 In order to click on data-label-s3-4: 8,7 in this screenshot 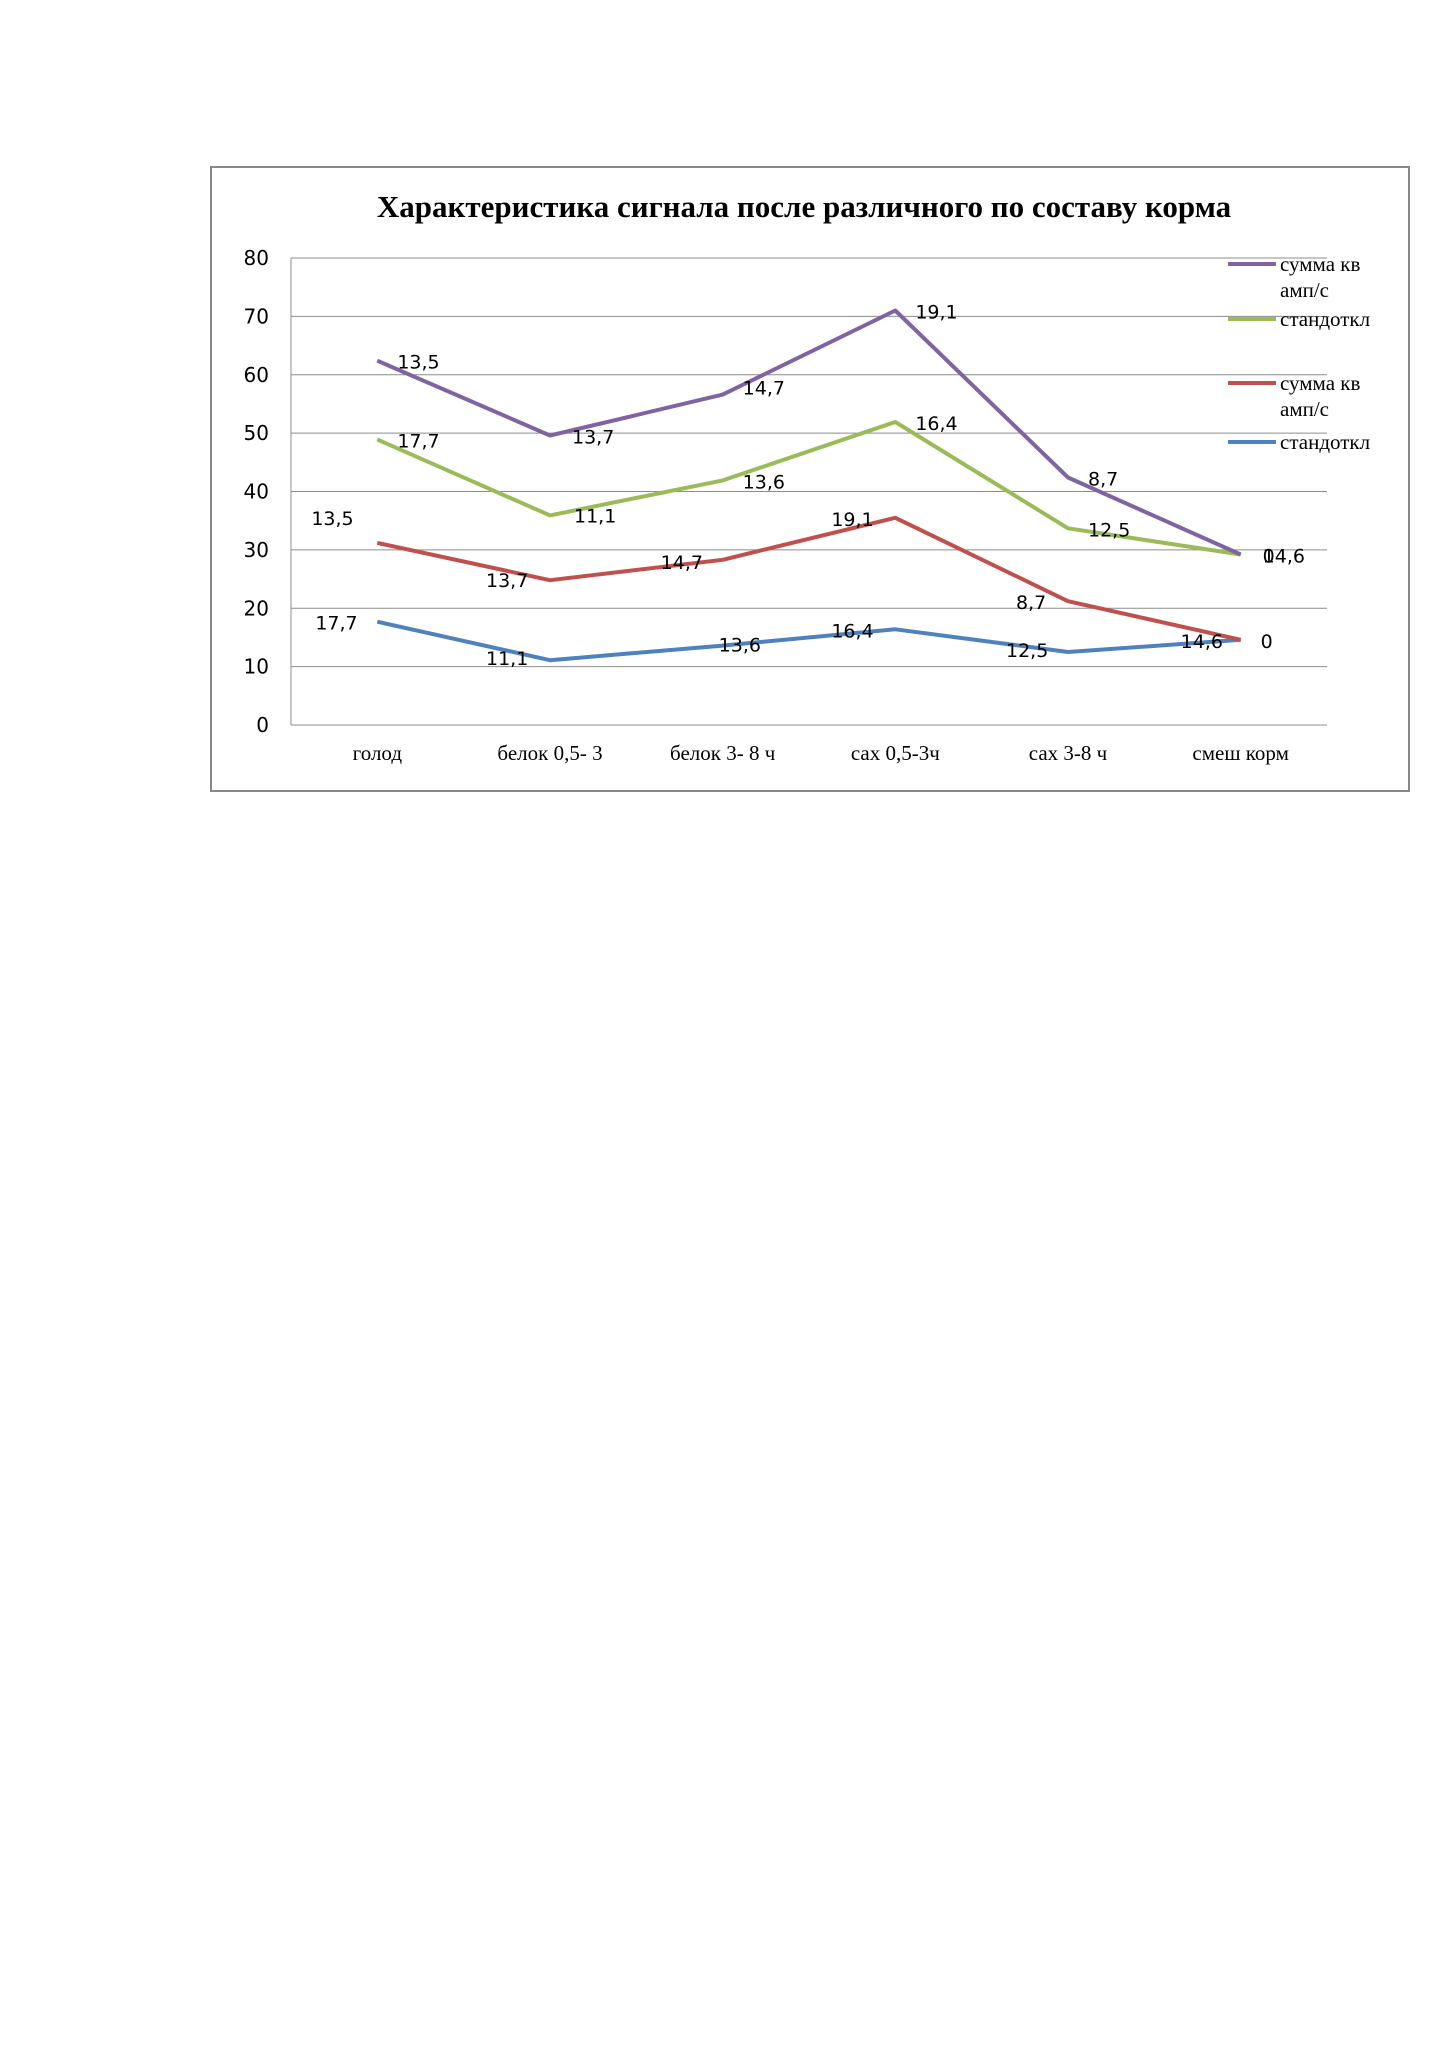, I will do `click(1103, 479)`.